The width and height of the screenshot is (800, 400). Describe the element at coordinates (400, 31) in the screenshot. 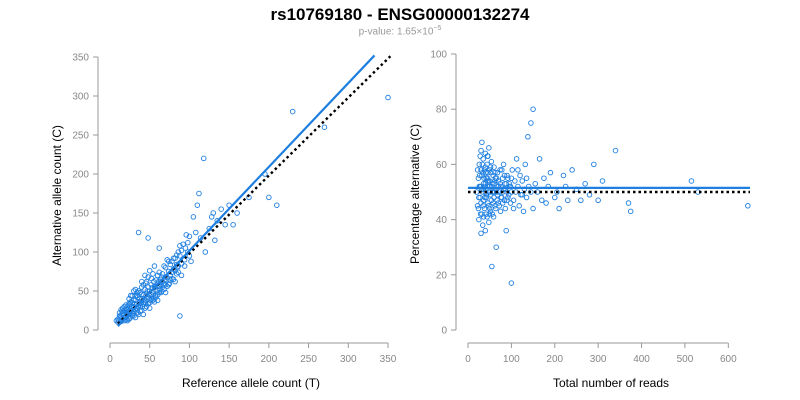

I see `chart-subtitle: p-value: 1.65×10−5` at that location.